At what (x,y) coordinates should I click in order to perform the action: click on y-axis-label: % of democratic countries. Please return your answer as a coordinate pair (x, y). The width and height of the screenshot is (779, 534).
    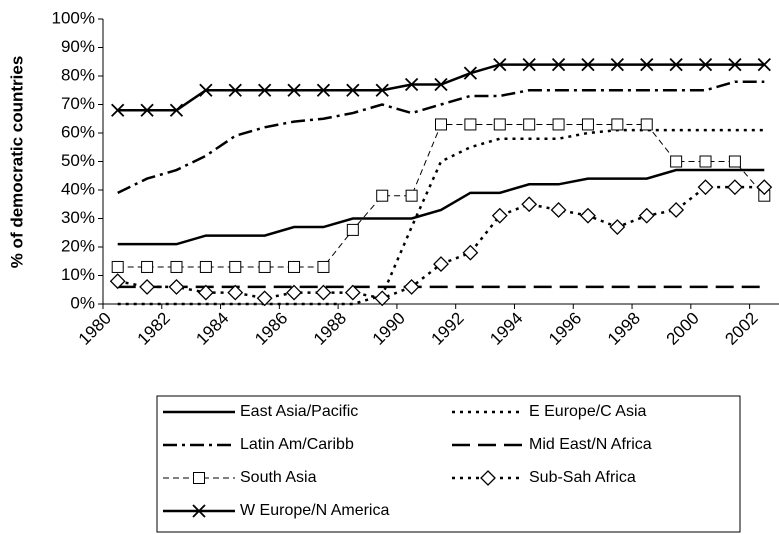
    Looking at the image, I should click on (16, 162).